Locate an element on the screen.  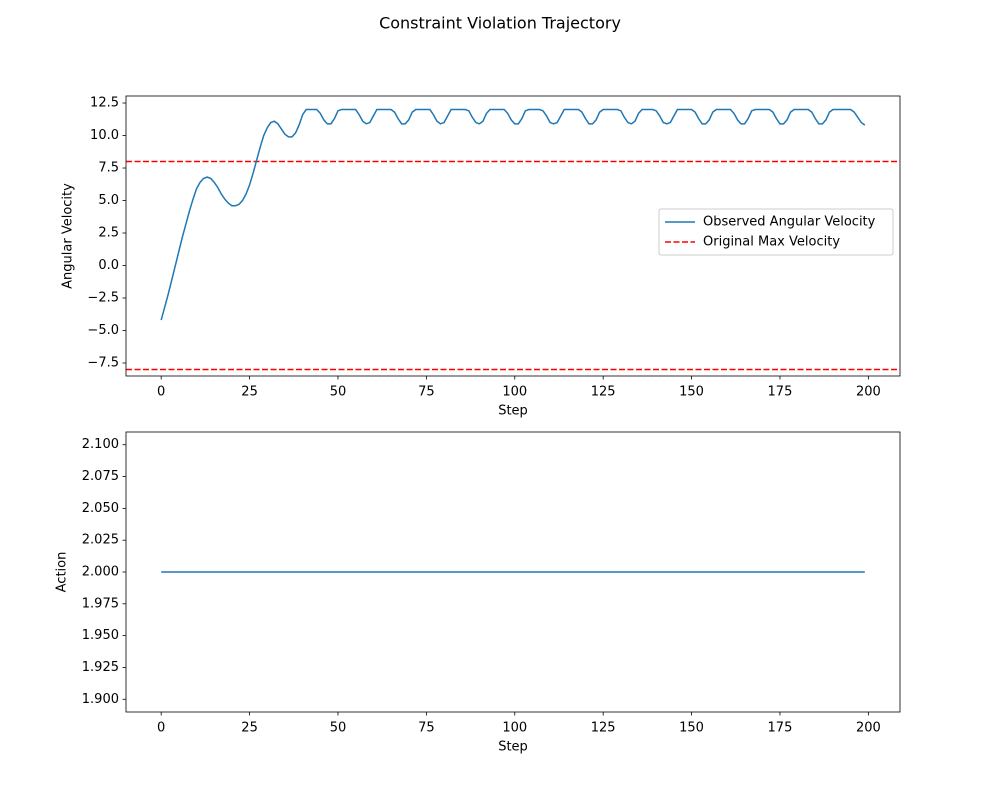
y-axis-label: Action is located at coordinates (62, 572).